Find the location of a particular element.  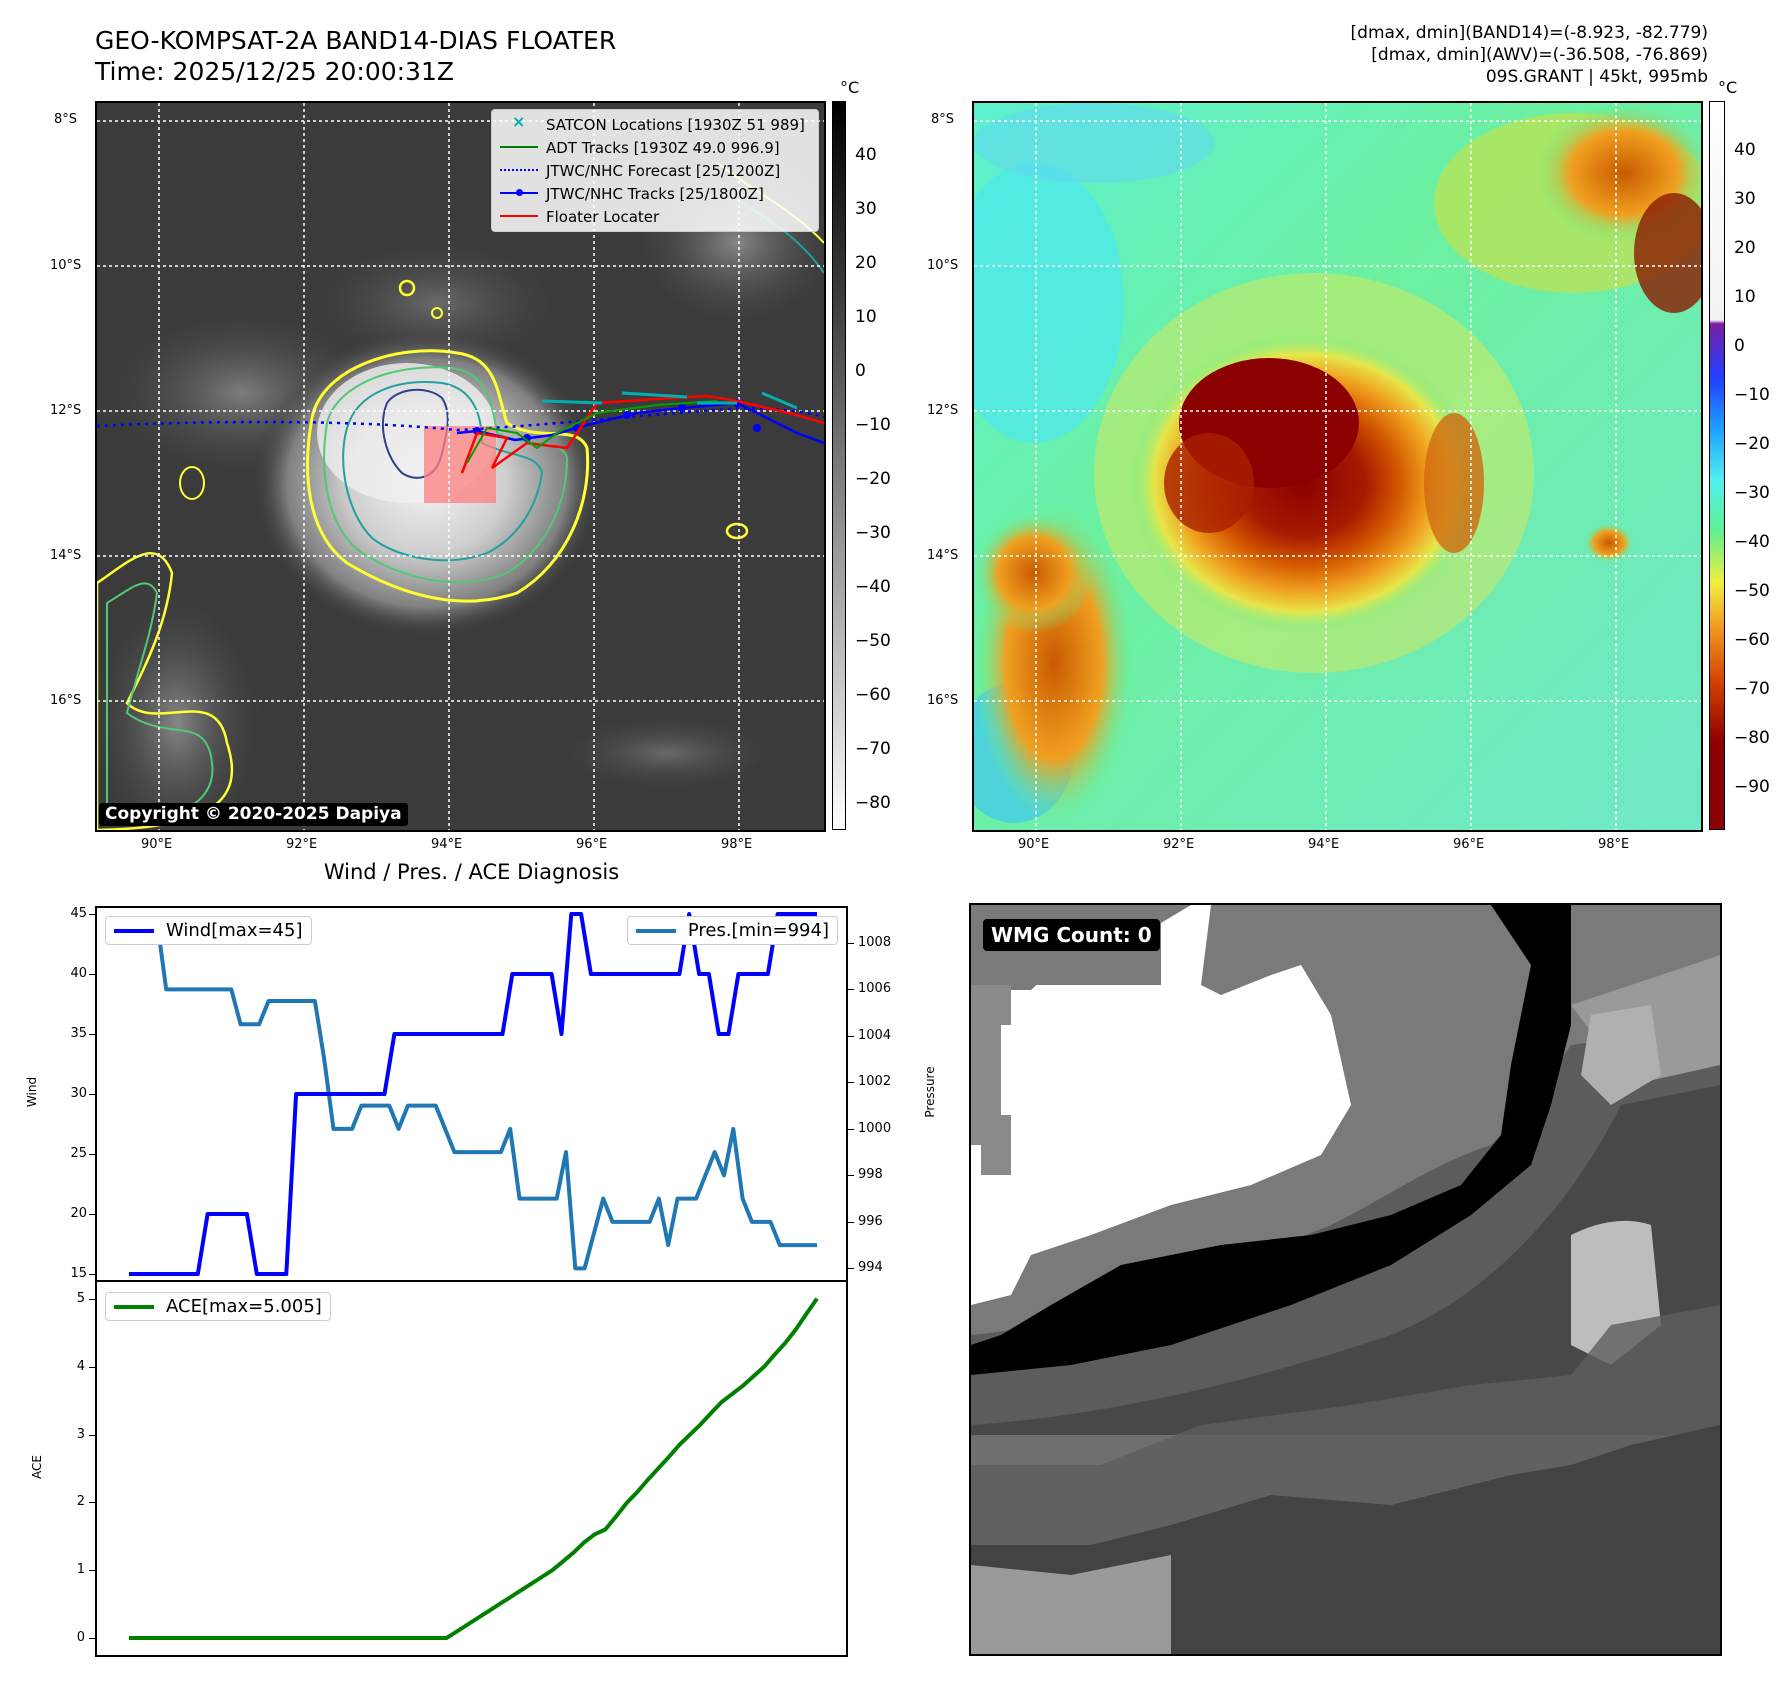

band14-range: [dmax, dmin](BAND14)=(-8.923, -82.779) is located at coordinates (1529, 33).